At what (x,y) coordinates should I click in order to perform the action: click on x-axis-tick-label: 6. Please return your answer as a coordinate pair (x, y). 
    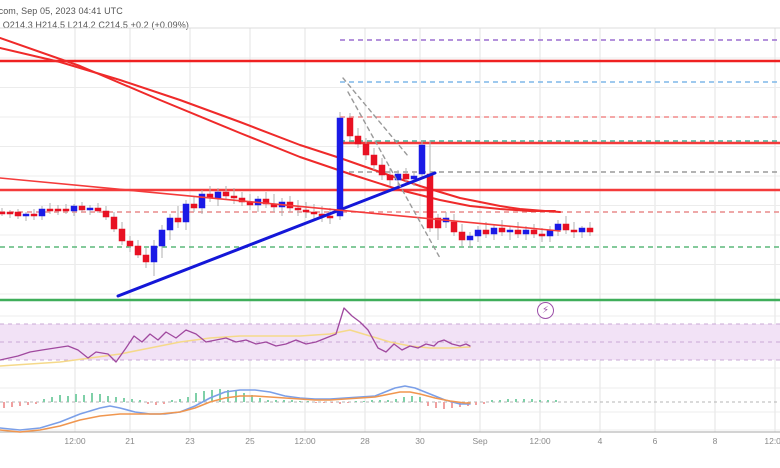
    Looking at the image, I should click on (655, 441).